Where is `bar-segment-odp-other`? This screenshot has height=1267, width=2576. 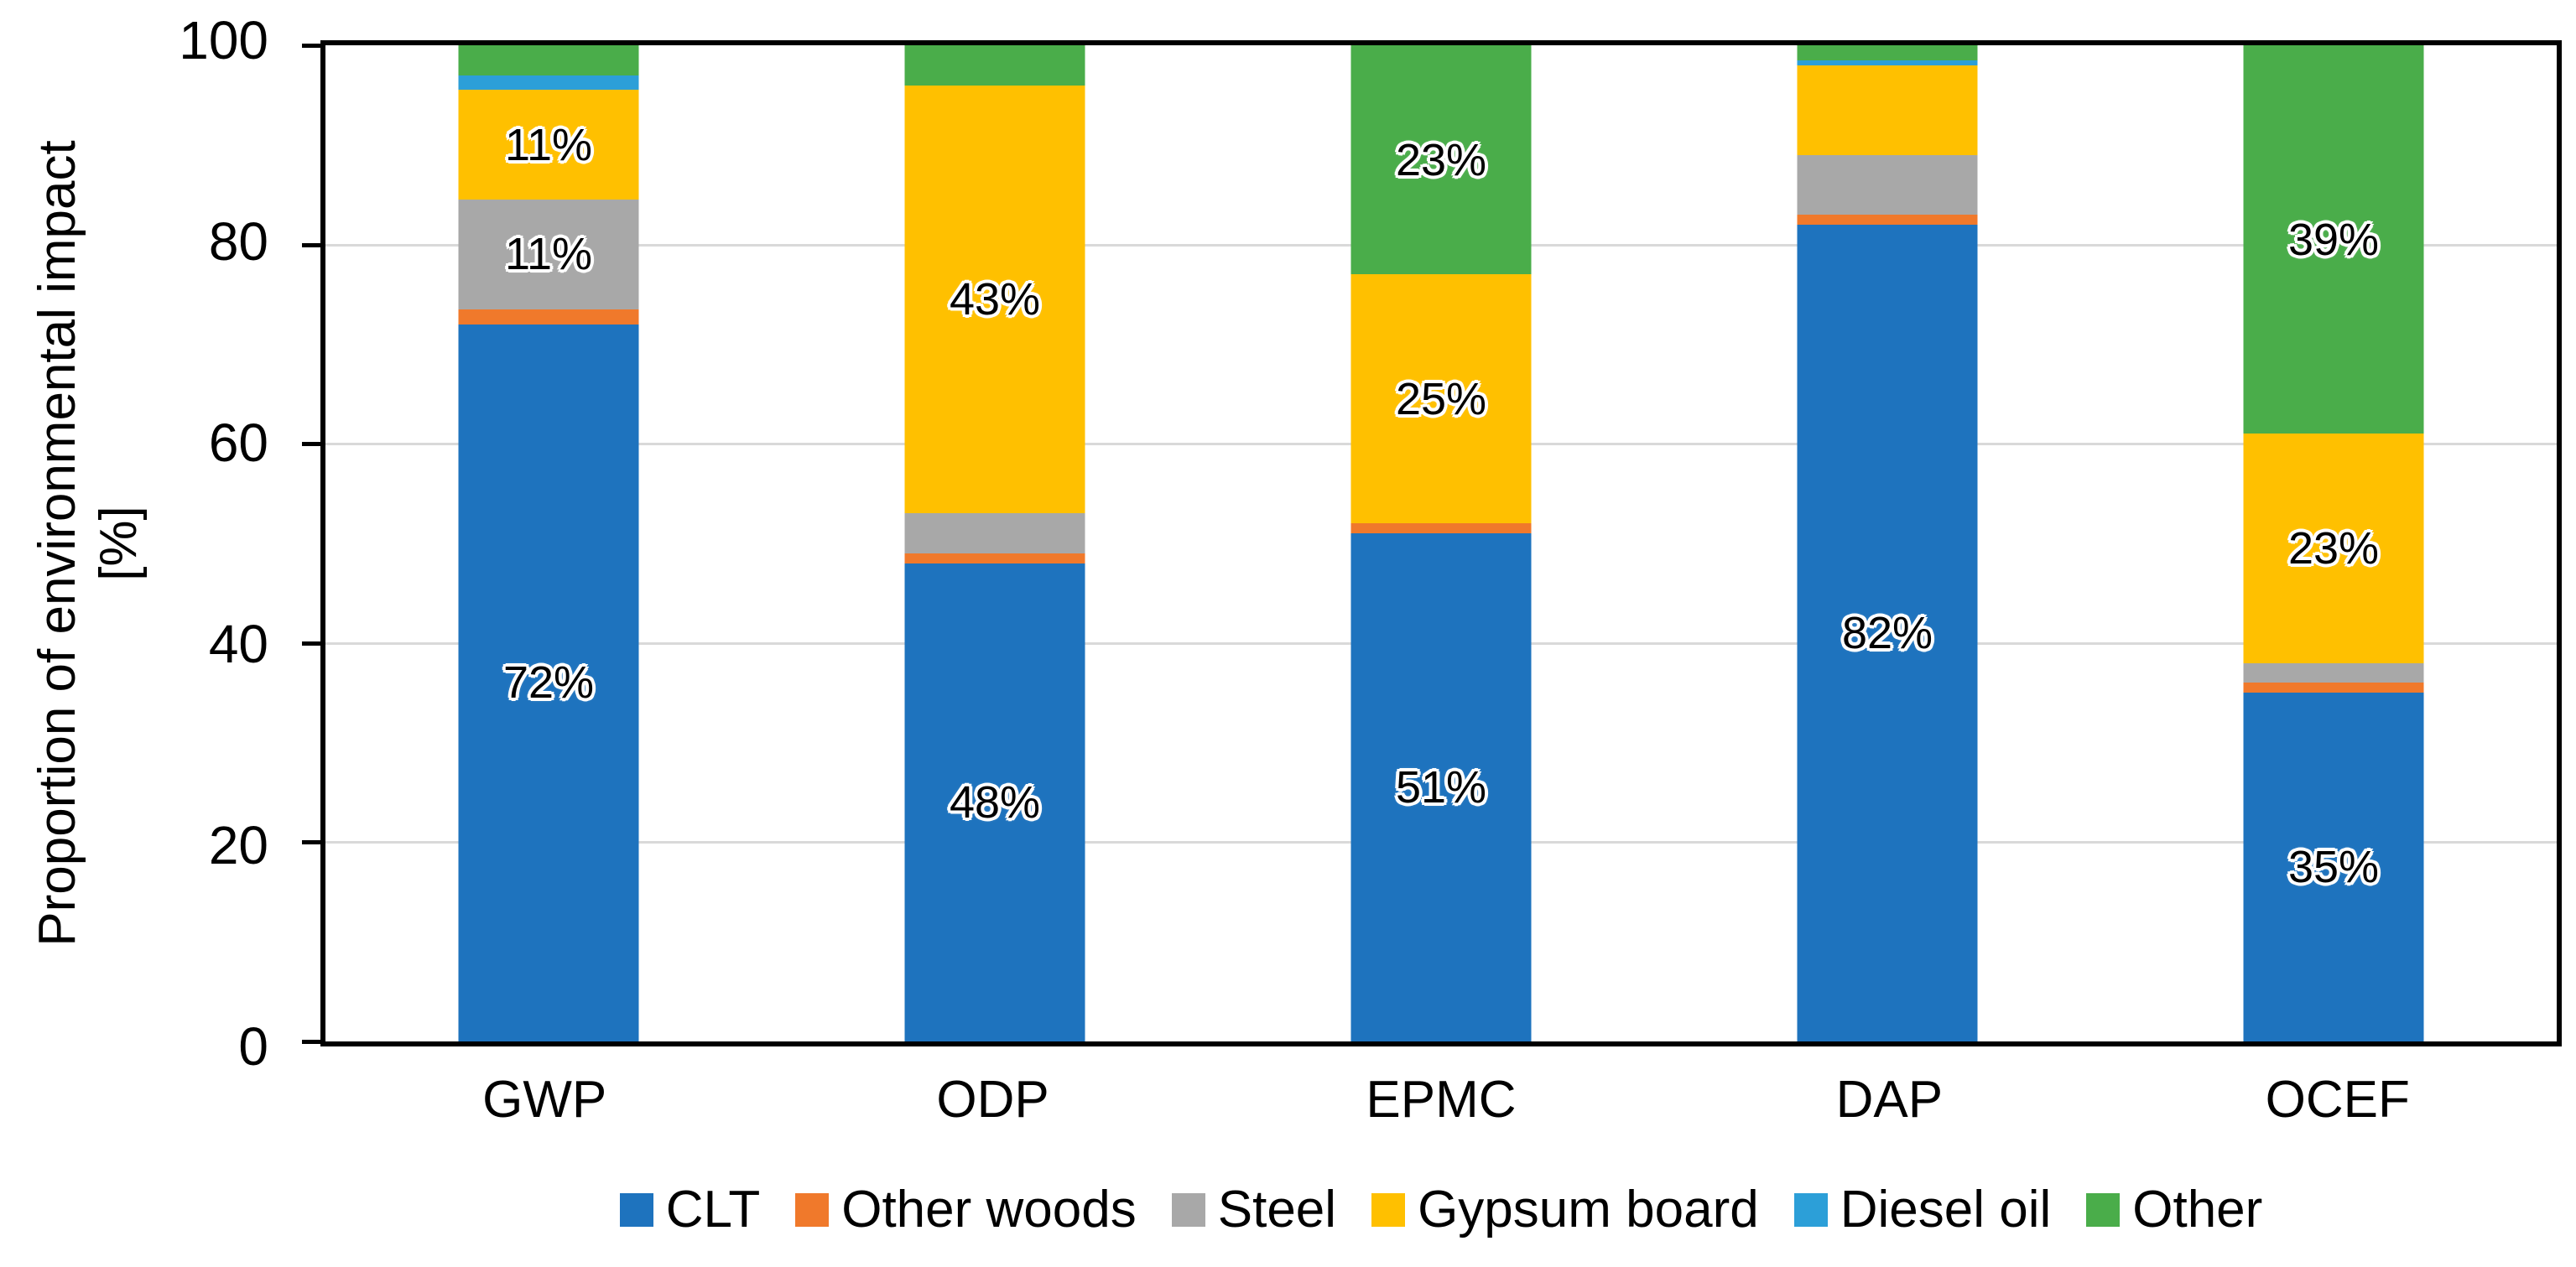 bar-segment-odp-other is located at coordinates (994, 65).